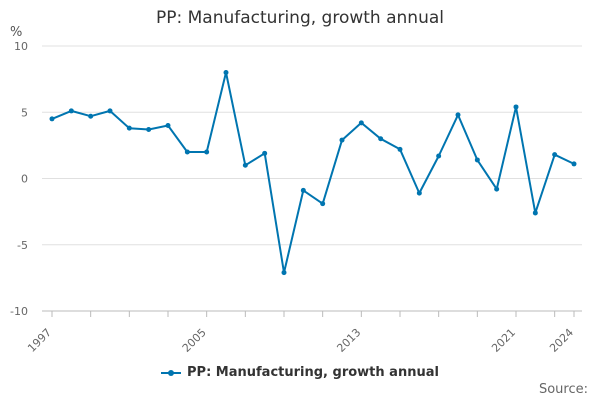 The image size is (600, 400). Describe the element at coordinates (503, 340) in the screenshot. I see `x-tick-label: 2021` at that location.